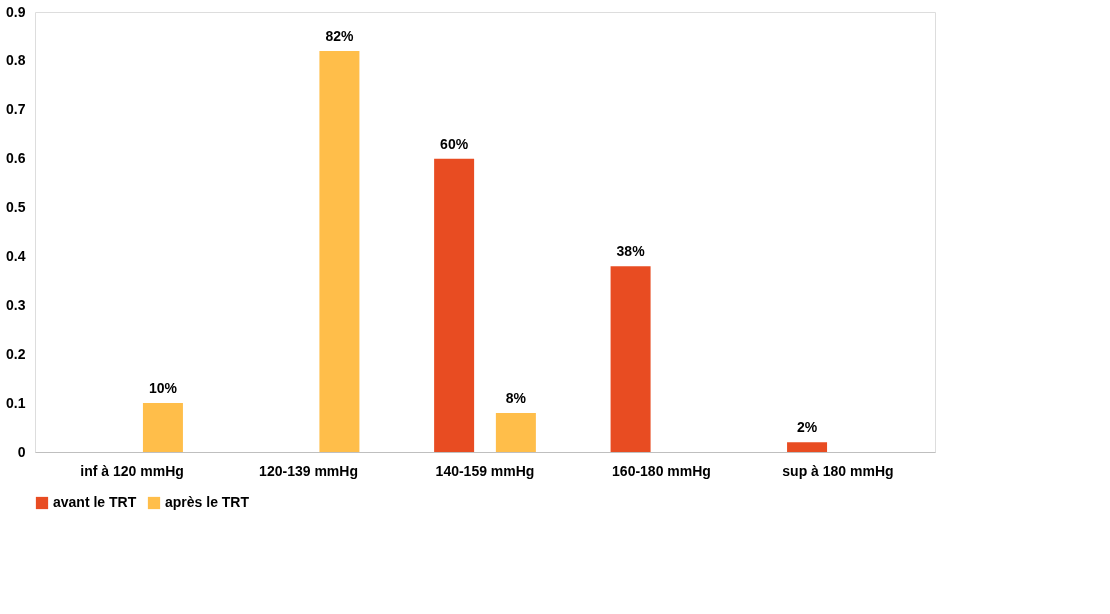  What do you see at coordinates (631, 251) in the screenshot?
I see `data-label: 38%` at bounding box center [631, 251].